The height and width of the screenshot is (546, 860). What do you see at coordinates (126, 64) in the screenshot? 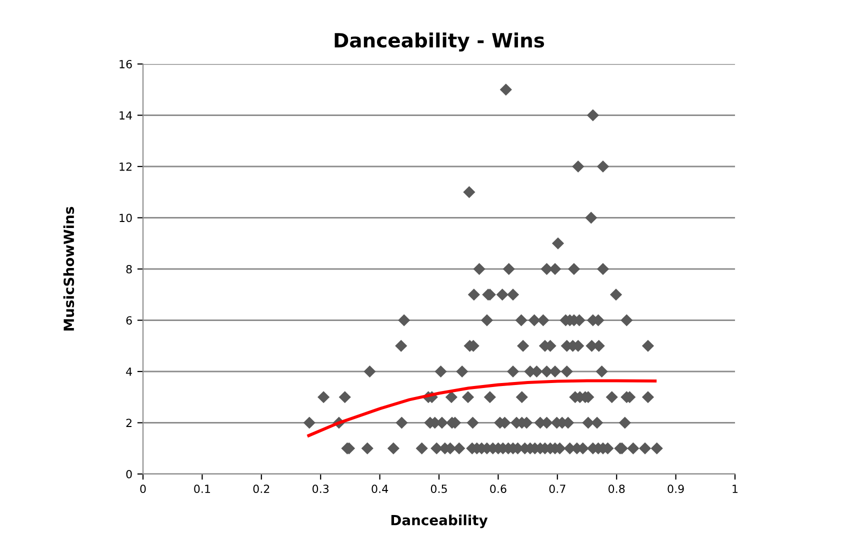
I see `y-tick-label: 16` at bounding box center [126, 64].